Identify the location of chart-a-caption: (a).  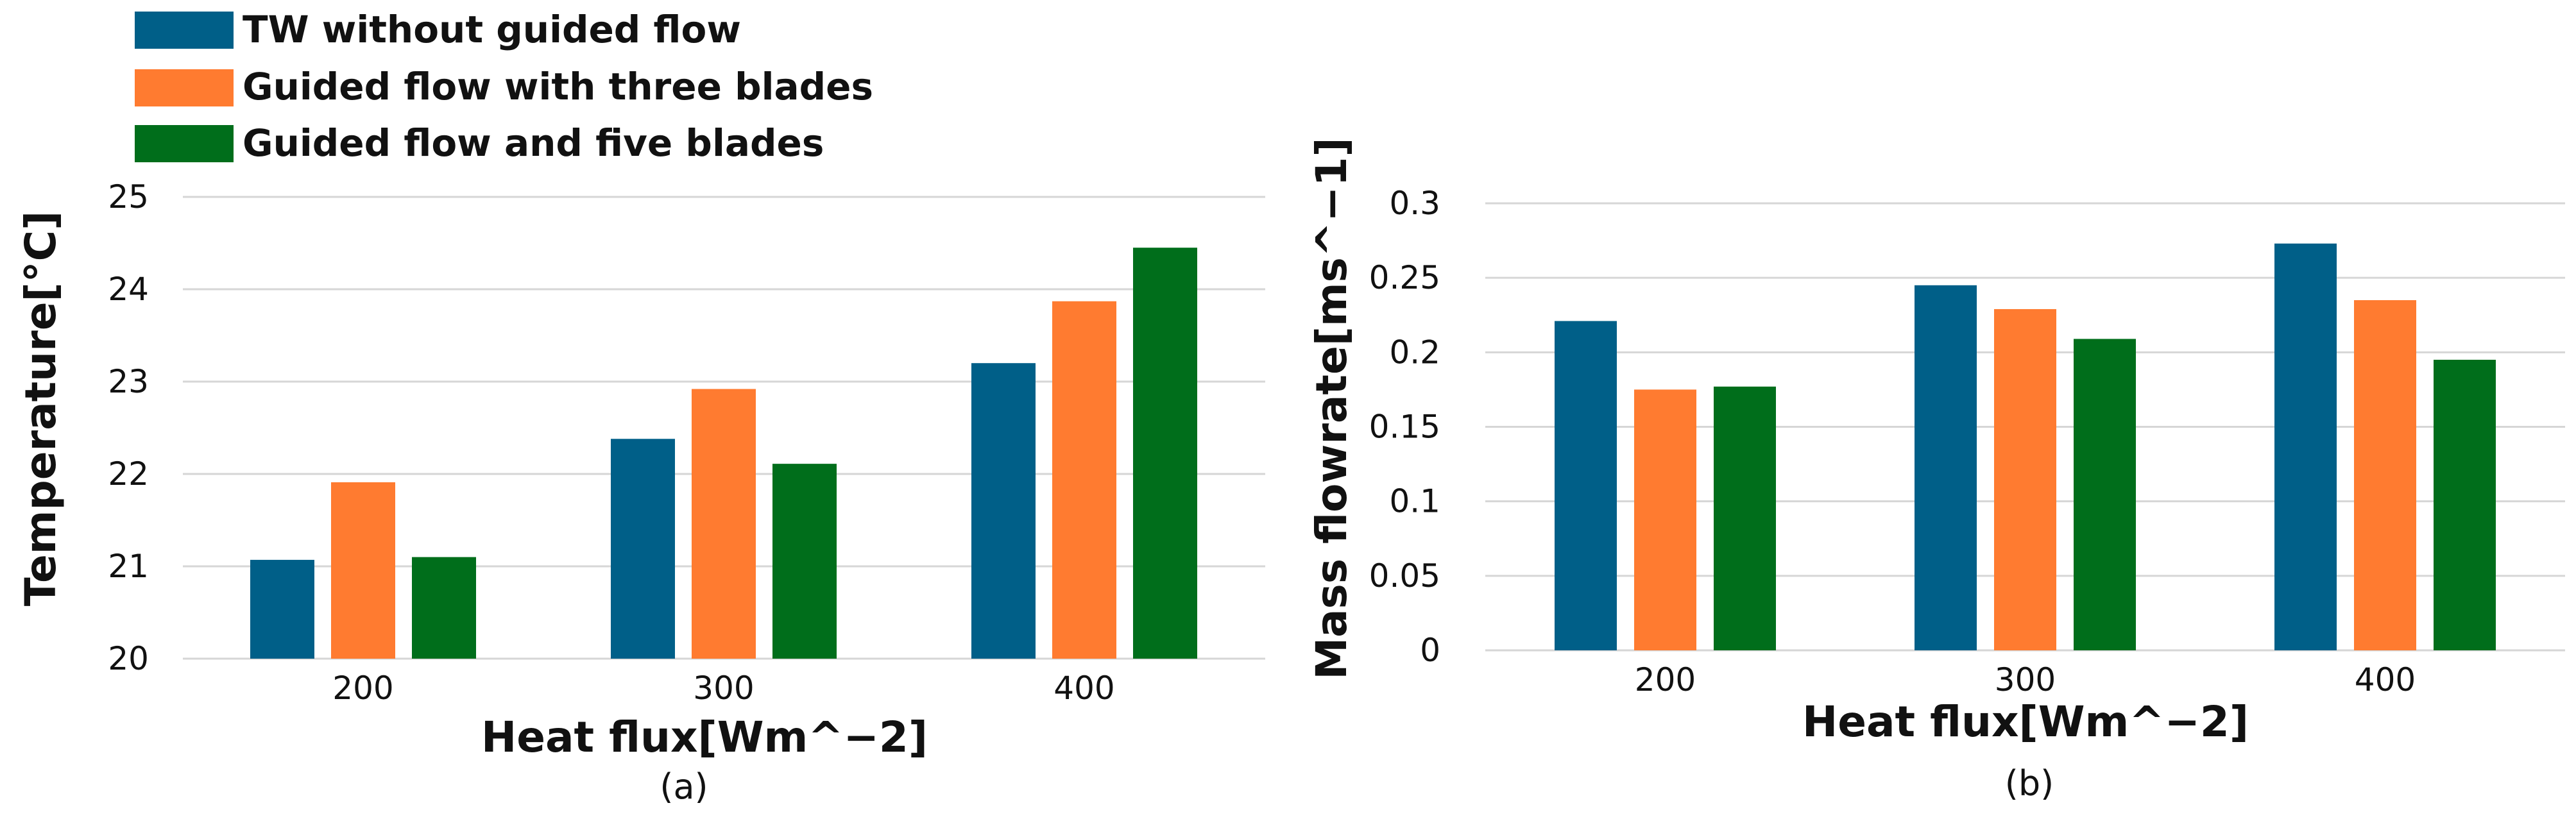
(684, 786).